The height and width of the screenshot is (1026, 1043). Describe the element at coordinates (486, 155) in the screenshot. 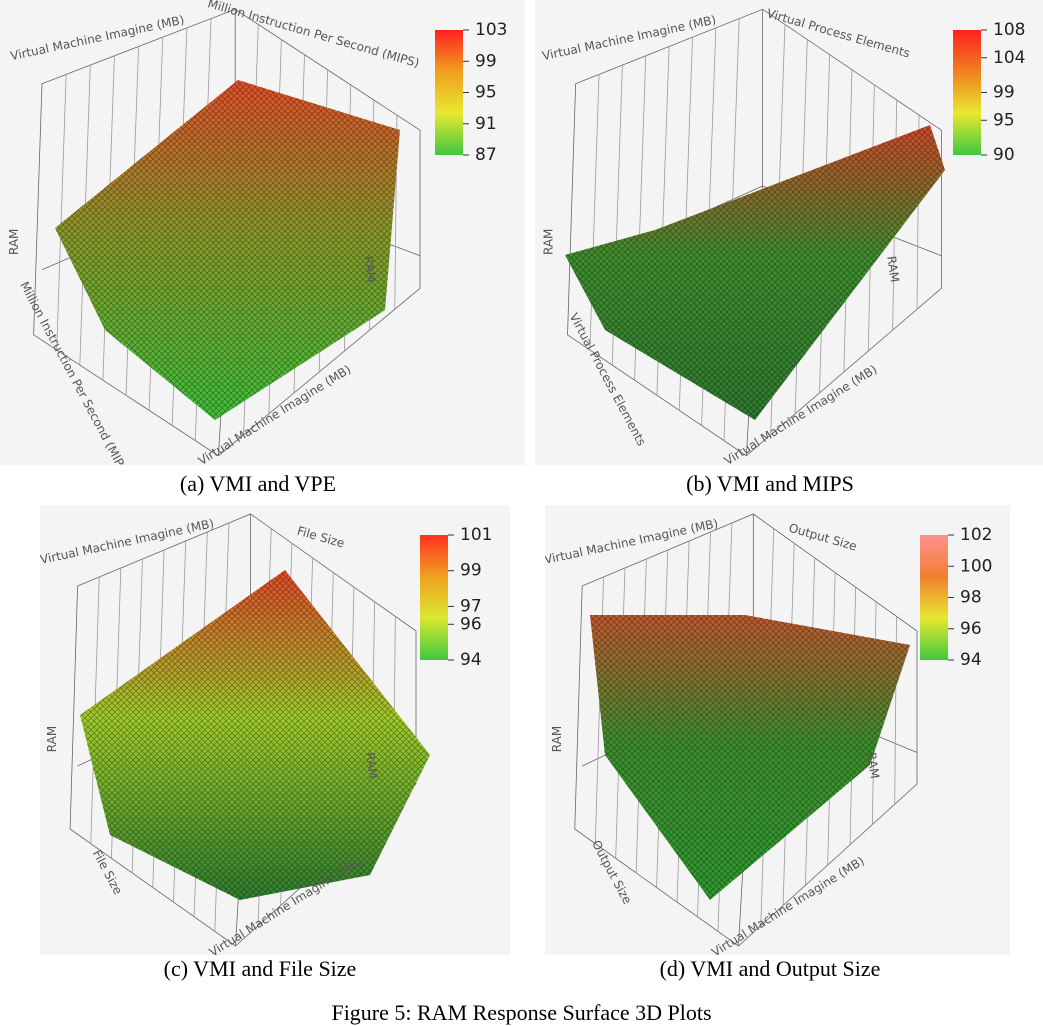

I see `colorbar-tick-label: 87` at that location.